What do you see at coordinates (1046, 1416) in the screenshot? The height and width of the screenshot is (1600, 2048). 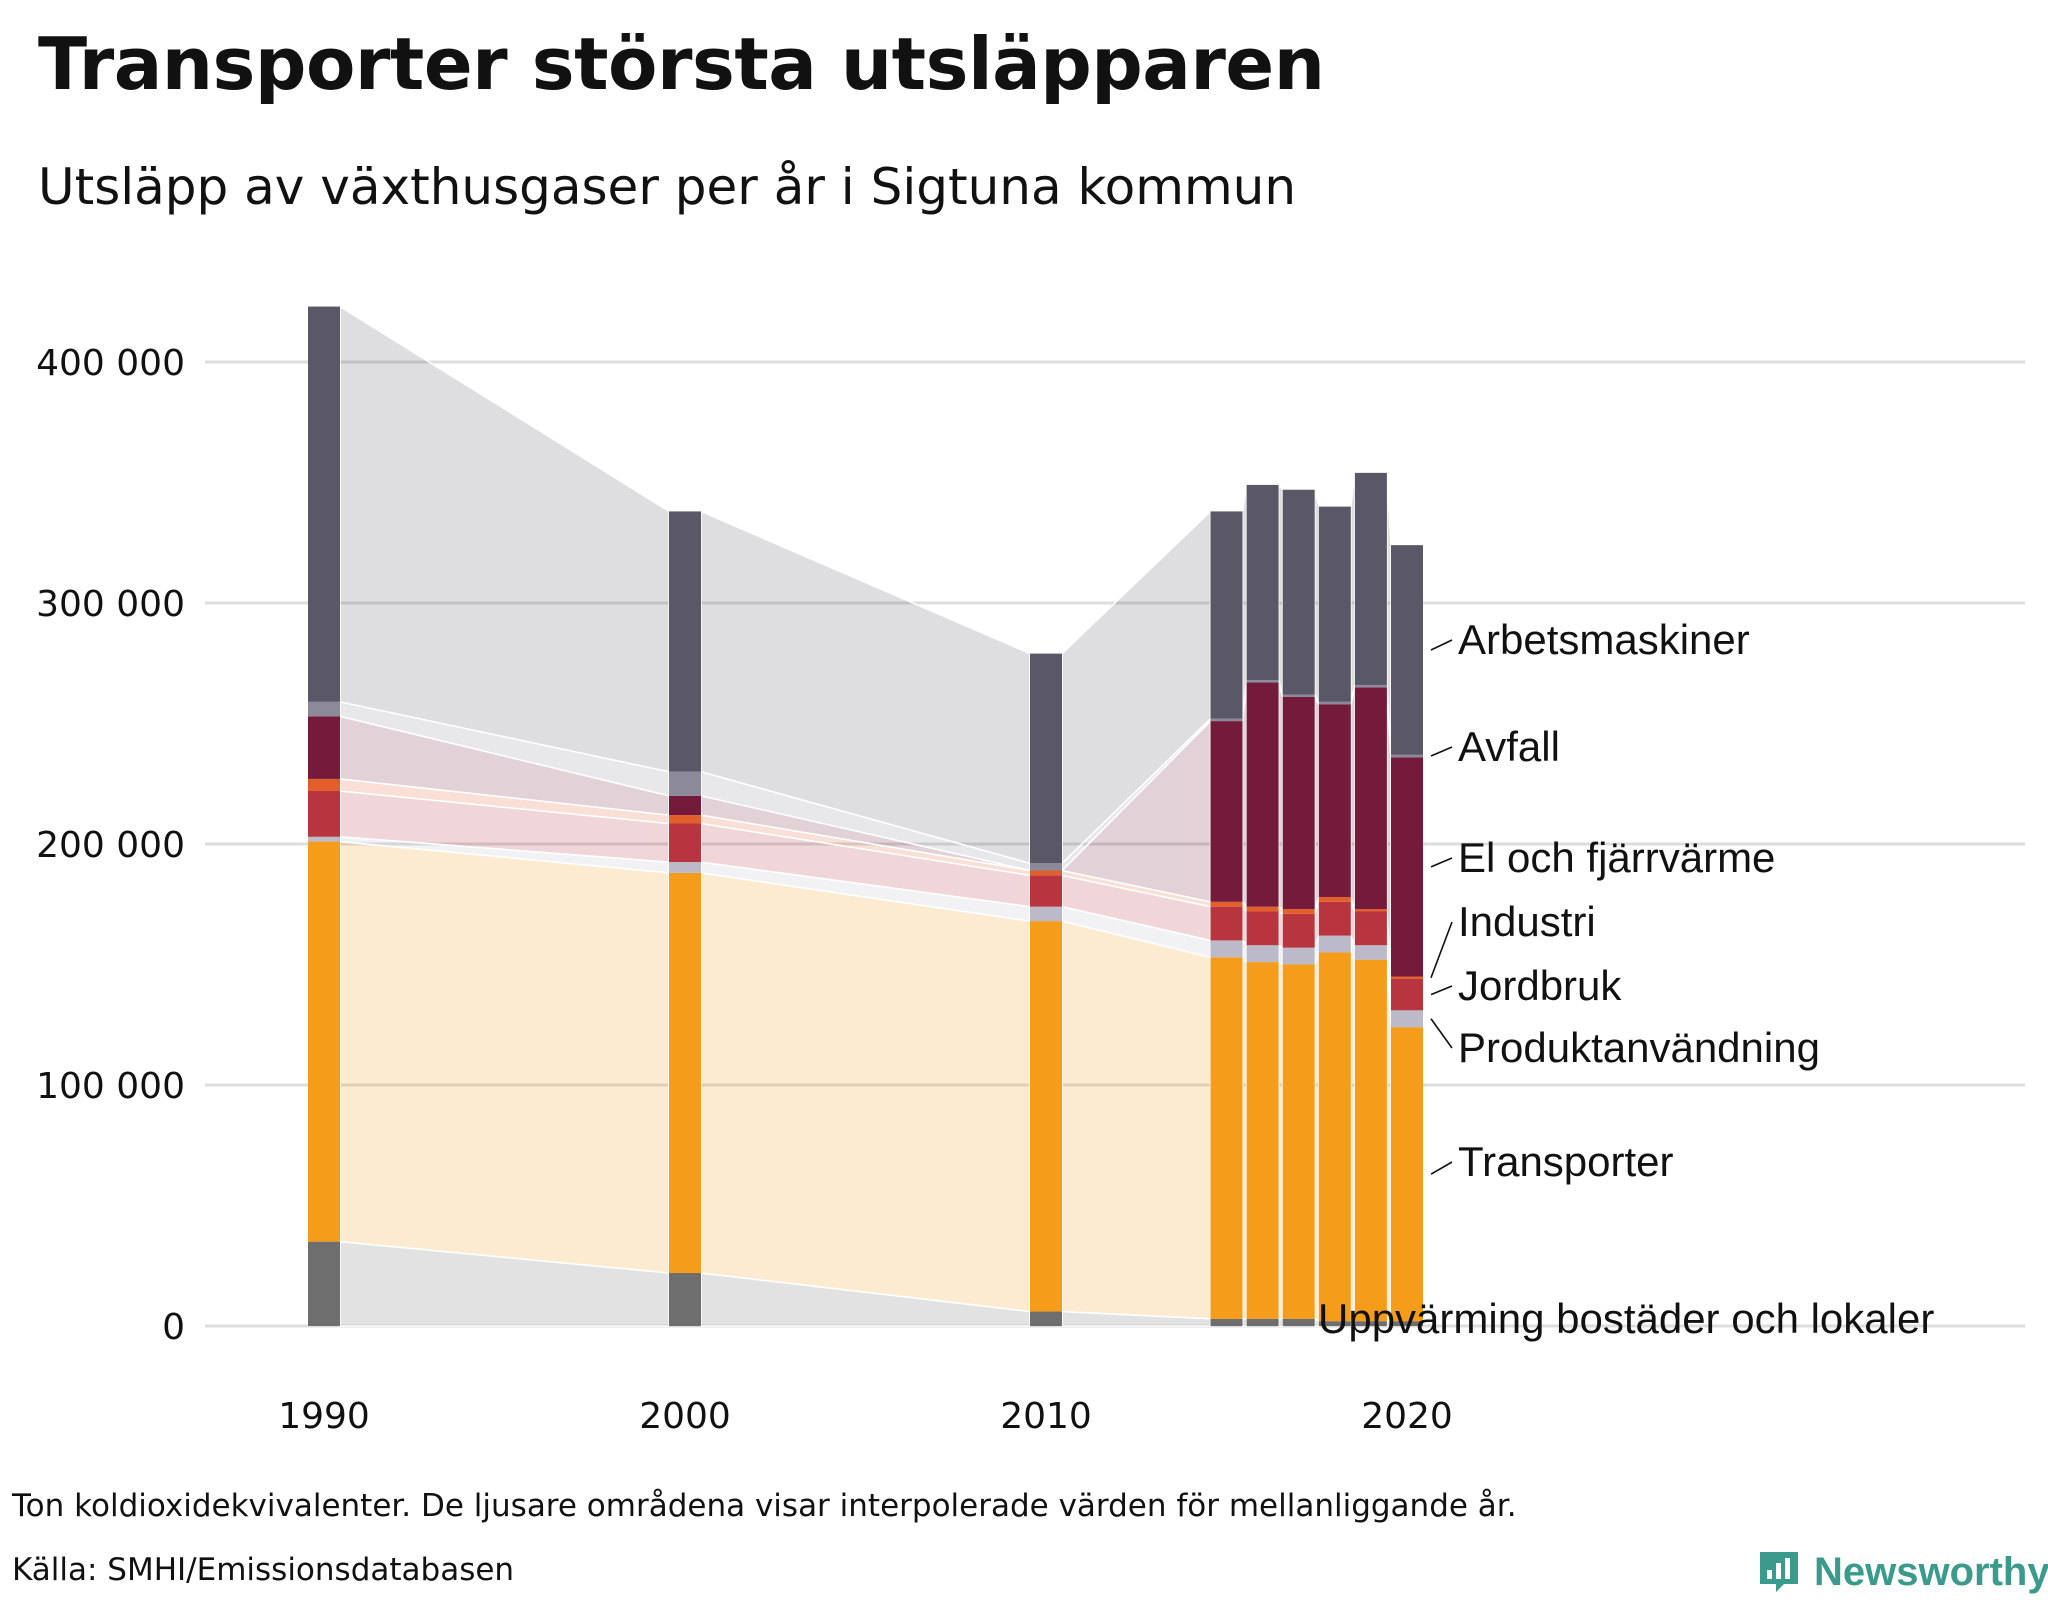 I see `x-tick-label: 2010` at bounding box center [1046, 1416].